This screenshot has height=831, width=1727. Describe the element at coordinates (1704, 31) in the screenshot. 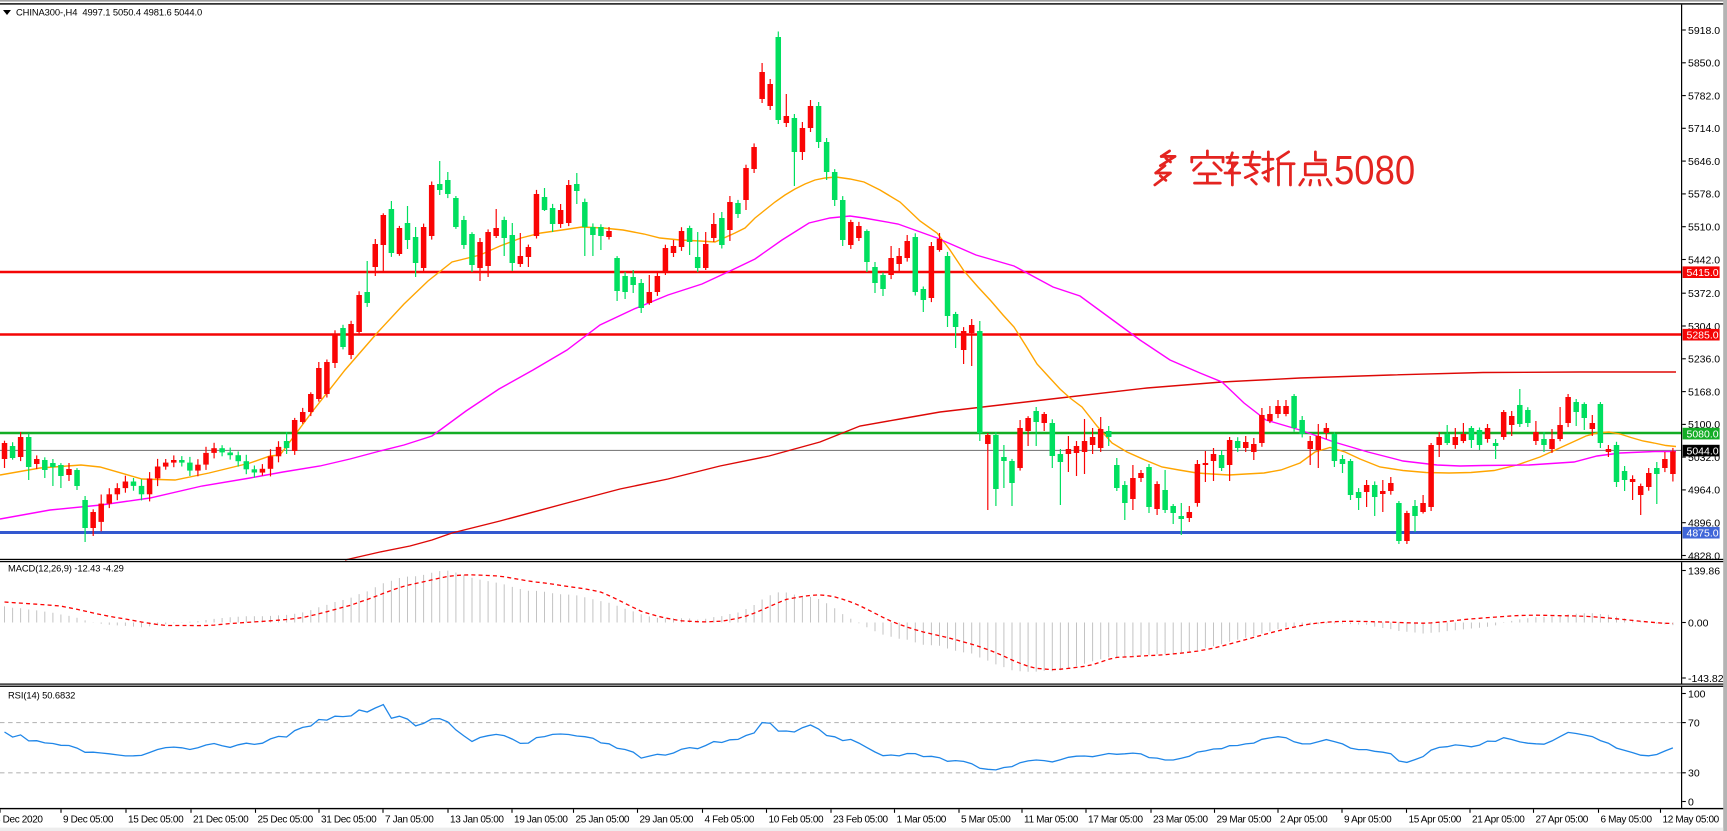

I see `svg-text: 5918.0` at that location.